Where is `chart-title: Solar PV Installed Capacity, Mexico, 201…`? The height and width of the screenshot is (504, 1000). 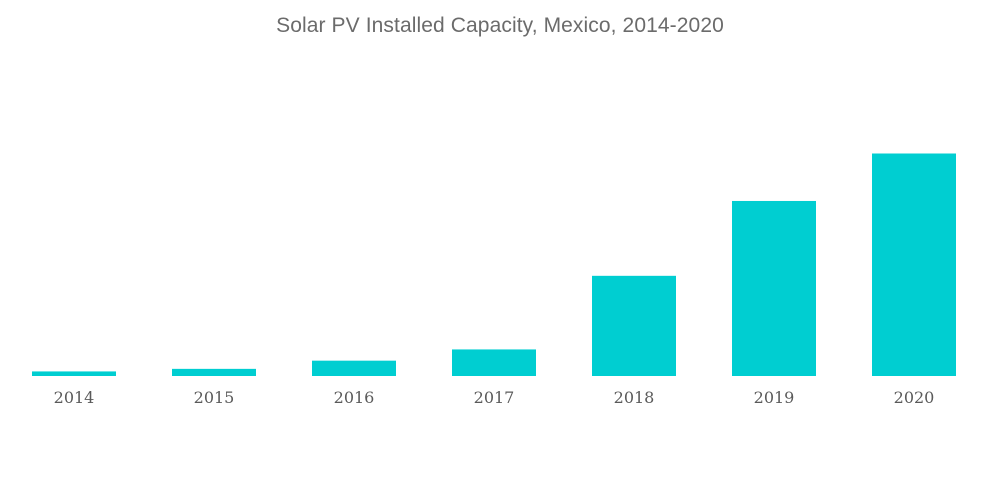 chart-title: Solar PV Installed Capacity, Mexico, 201… is located at coordinates (500, 25).